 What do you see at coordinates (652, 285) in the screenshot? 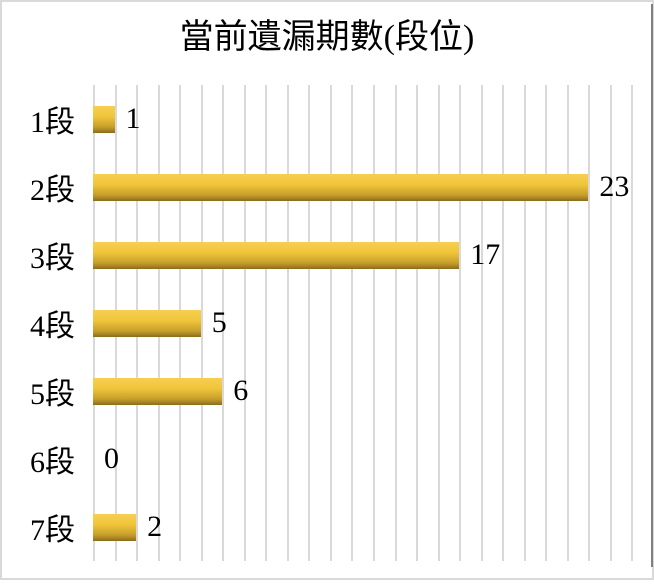
I see `right-edge-line` at bounding box center [652, 285].